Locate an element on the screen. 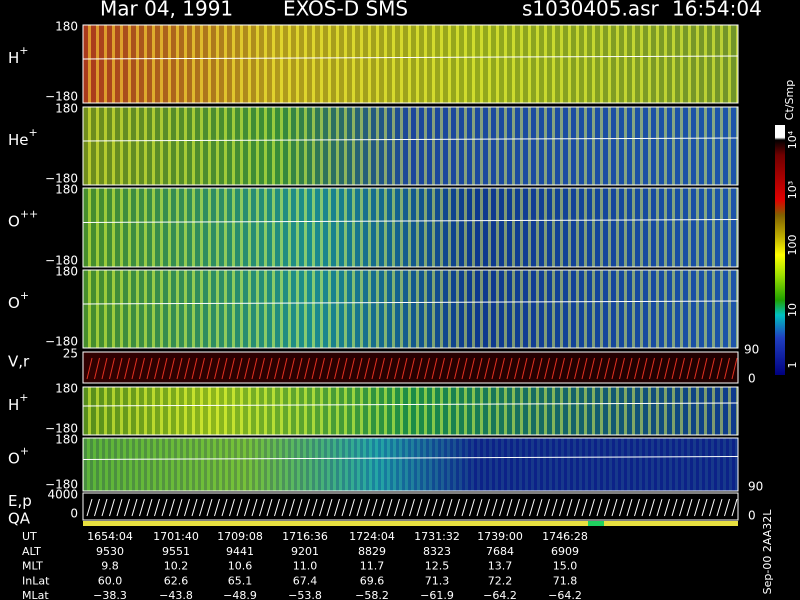  colorbar-label: 1 is located at coordinates (792, 365).